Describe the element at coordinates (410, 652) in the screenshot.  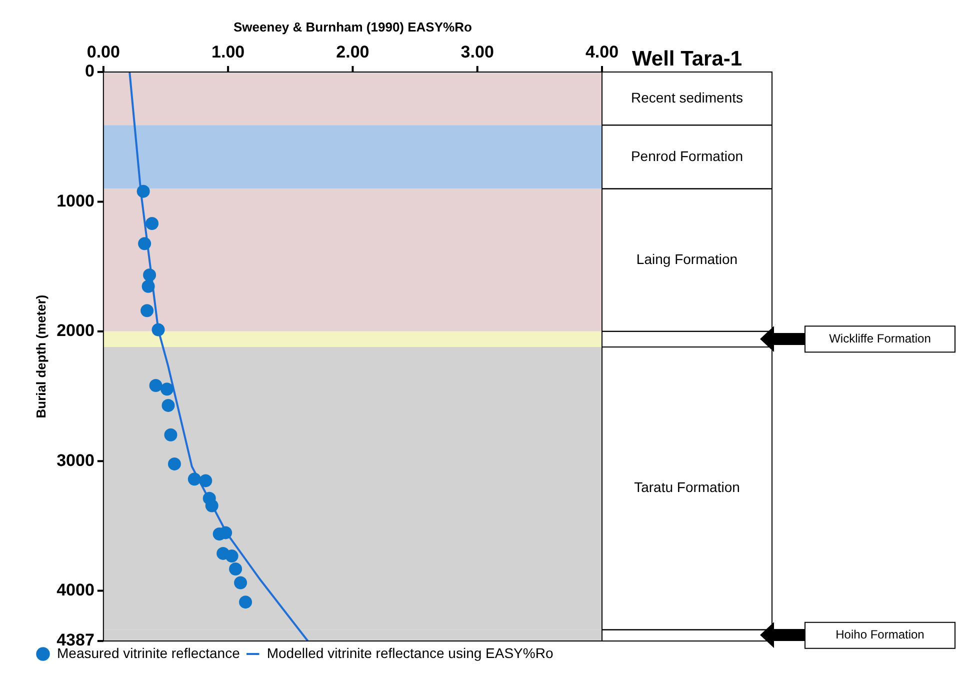
I see `legend-label: Modelled vitrinite reflectance using EASY%Ro` at that location.